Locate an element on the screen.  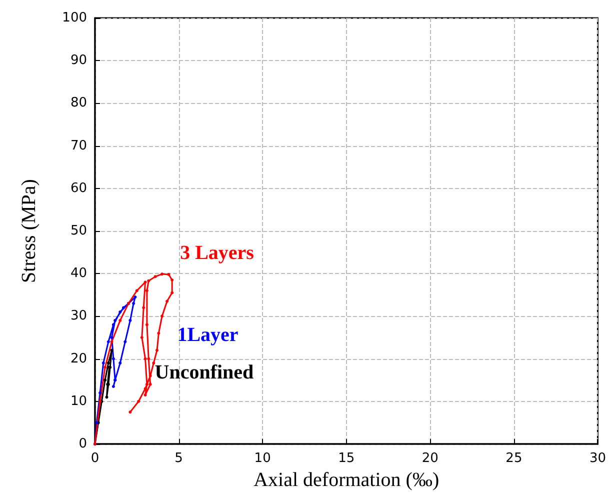
y-tick-label: 30 is located at coordinates (78, 316).